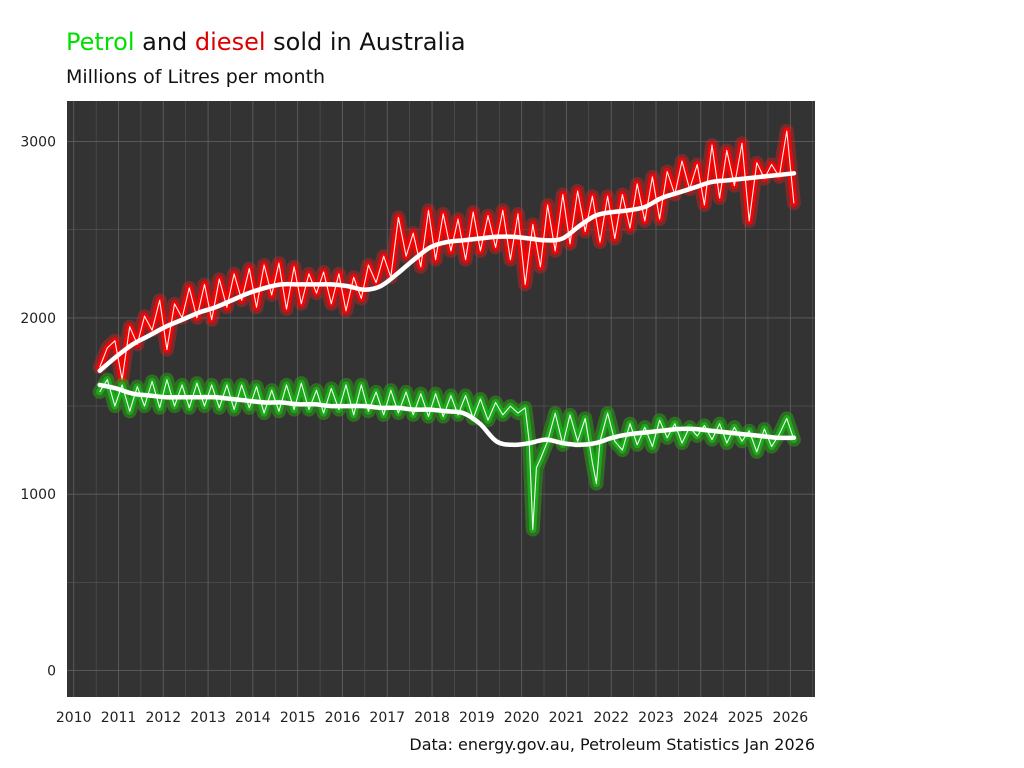 Image resolution: width=1024 pixels, height=768 pixels. What do you see at coordinates (343, 718) in the screenshot?
I see `x-tick-label: 2016` at bounding box center [343, 718].